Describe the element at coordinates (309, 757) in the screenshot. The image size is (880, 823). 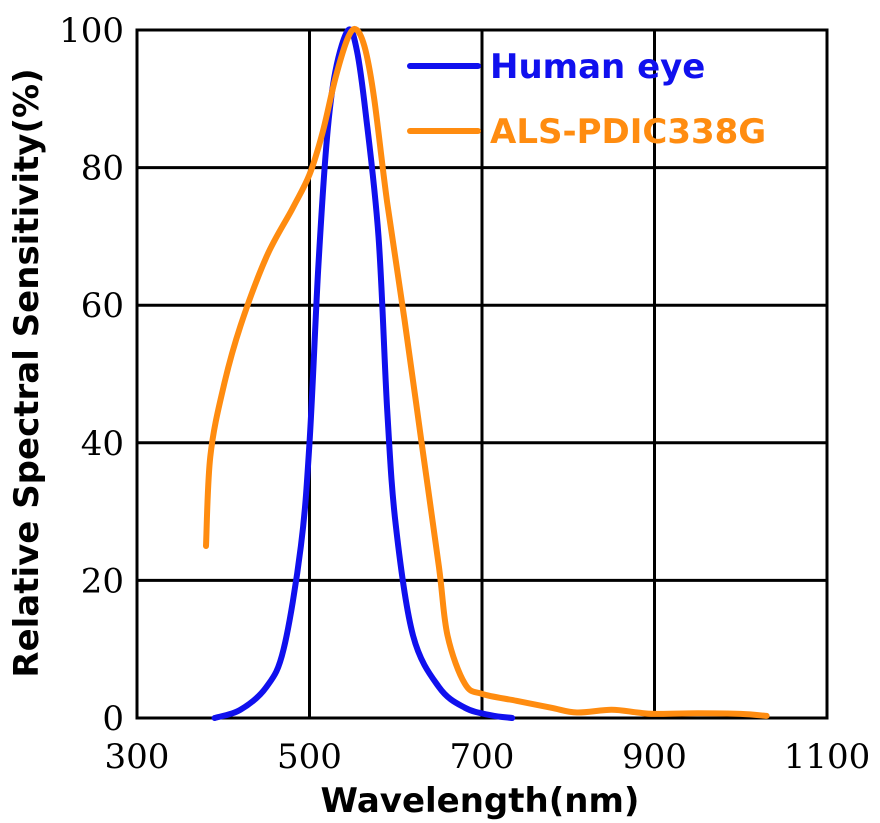
I see `x-tick-label: 500` at that location.